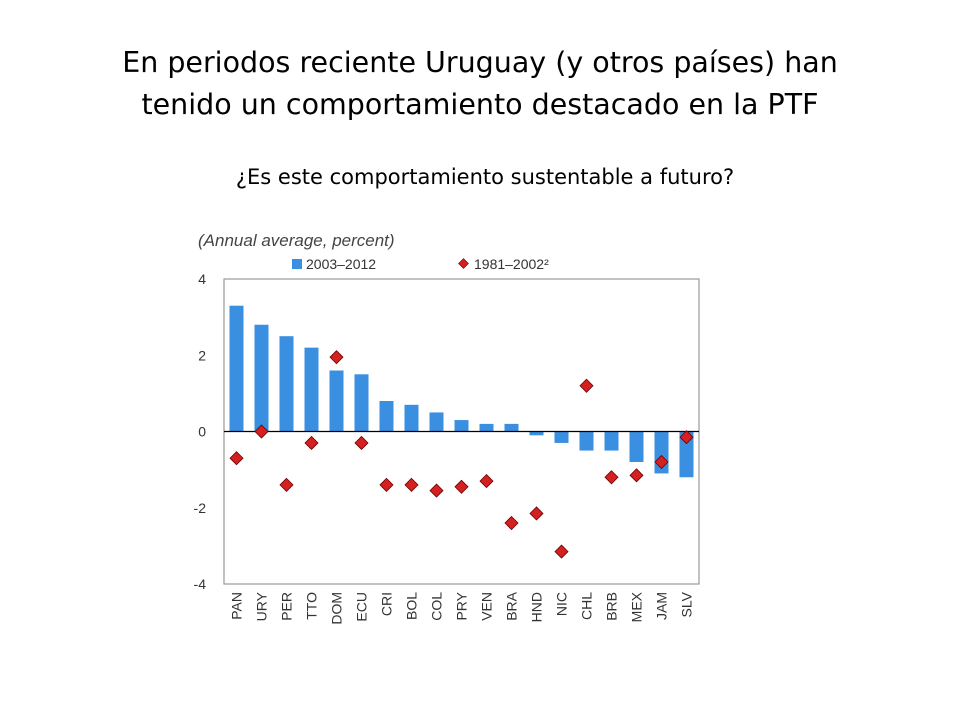 The image size is (960, 720). I want to click on marker-nic, so click(561, 551).